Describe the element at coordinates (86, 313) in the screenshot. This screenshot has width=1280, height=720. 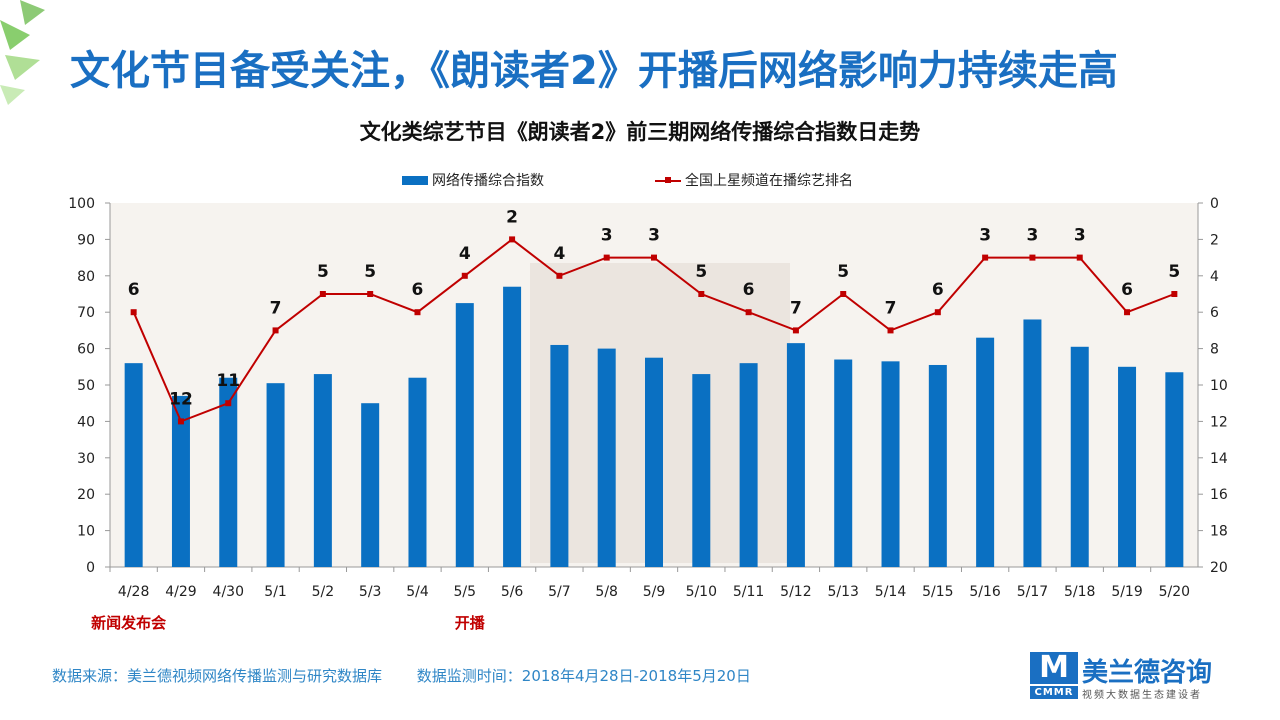
I see `left-tick-label: 70` at that location.